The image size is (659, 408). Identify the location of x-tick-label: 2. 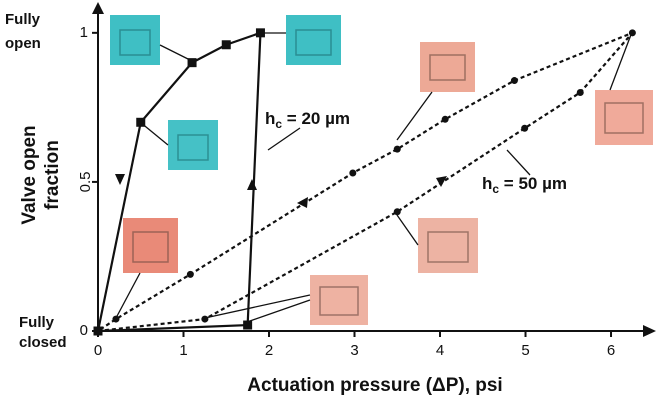
(269, 350).